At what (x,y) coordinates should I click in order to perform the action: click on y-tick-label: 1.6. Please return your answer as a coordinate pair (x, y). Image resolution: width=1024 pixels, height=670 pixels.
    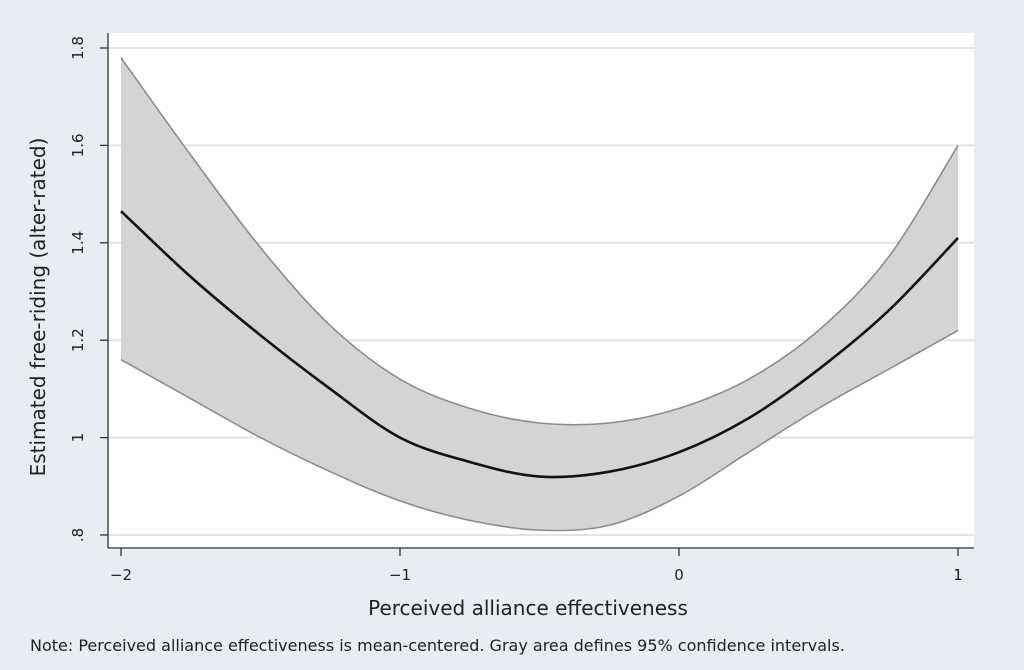
    Looking at the image, I should click on (78, 145).